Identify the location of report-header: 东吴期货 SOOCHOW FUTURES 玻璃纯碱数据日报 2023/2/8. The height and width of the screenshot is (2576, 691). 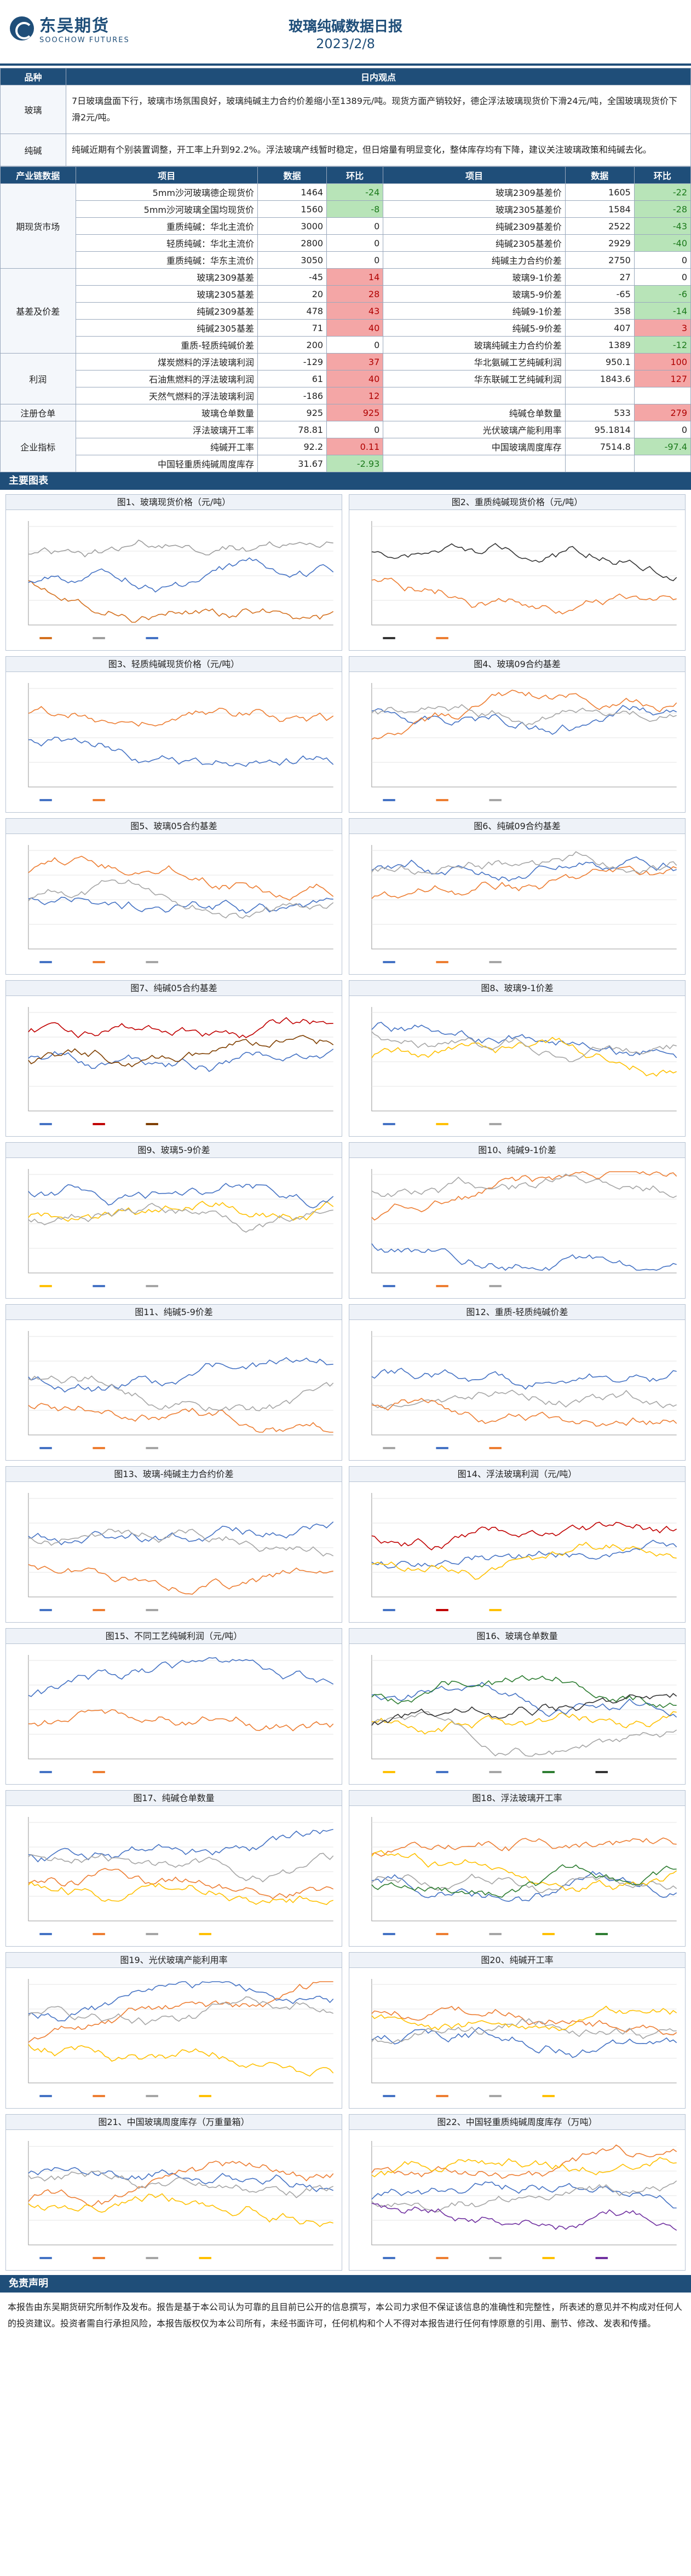
(345, 33).